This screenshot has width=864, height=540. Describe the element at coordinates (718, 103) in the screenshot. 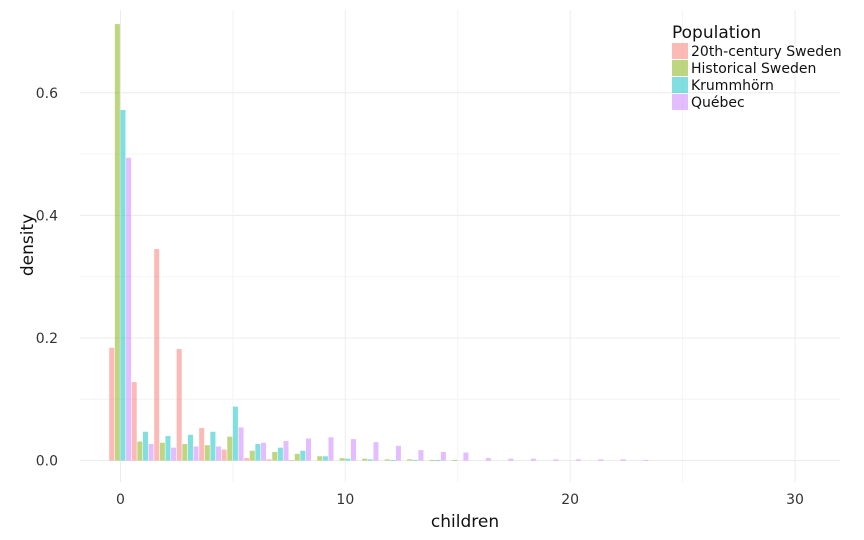

I see `legend-label: Québec` at that location.